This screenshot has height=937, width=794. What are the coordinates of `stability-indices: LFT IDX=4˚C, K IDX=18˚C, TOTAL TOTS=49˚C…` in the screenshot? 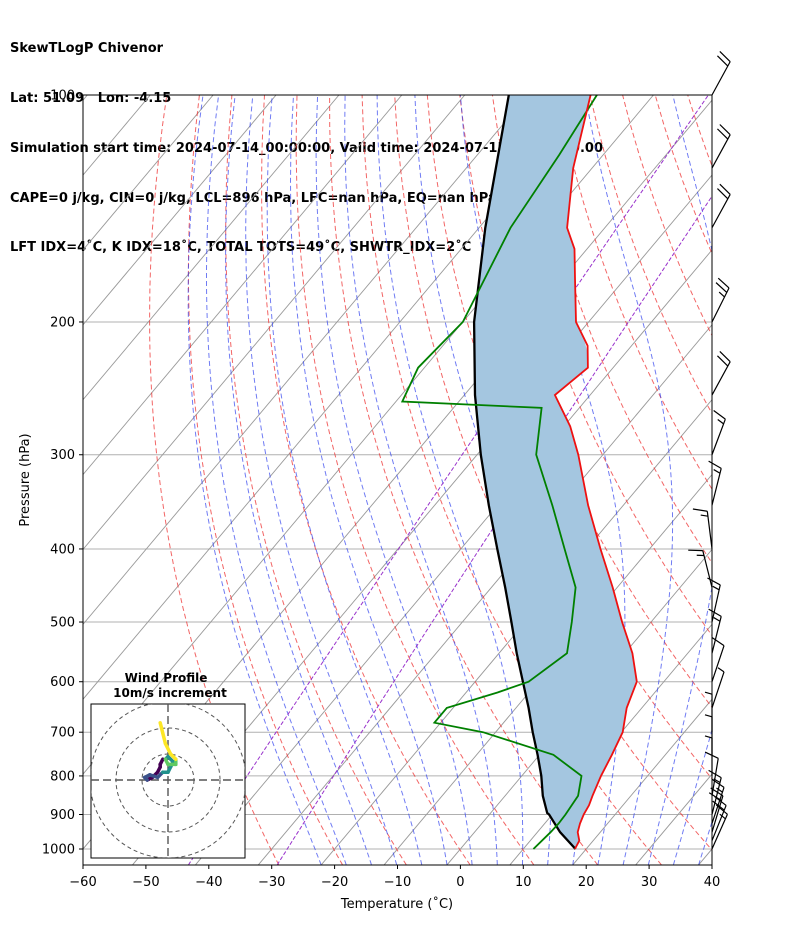 It's located at (241, 248).